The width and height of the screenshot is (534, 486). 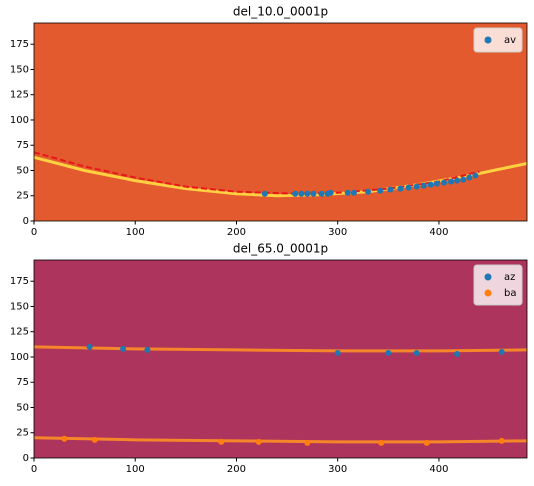 I want to click on chart-title: del_10.0_0001p, so click(x=280, y=12).